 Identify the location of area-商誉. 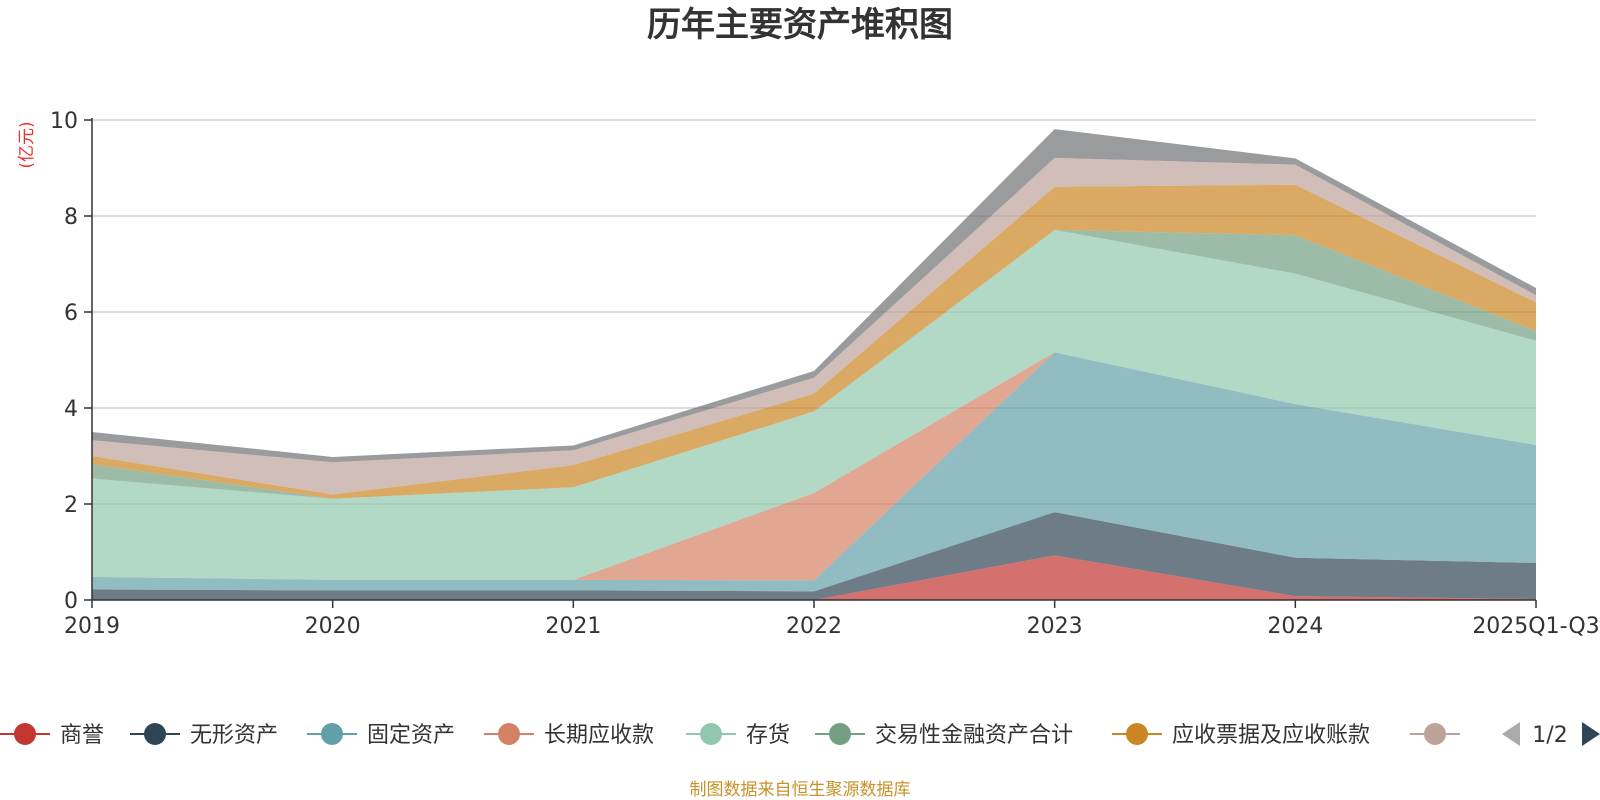
(814, 577).